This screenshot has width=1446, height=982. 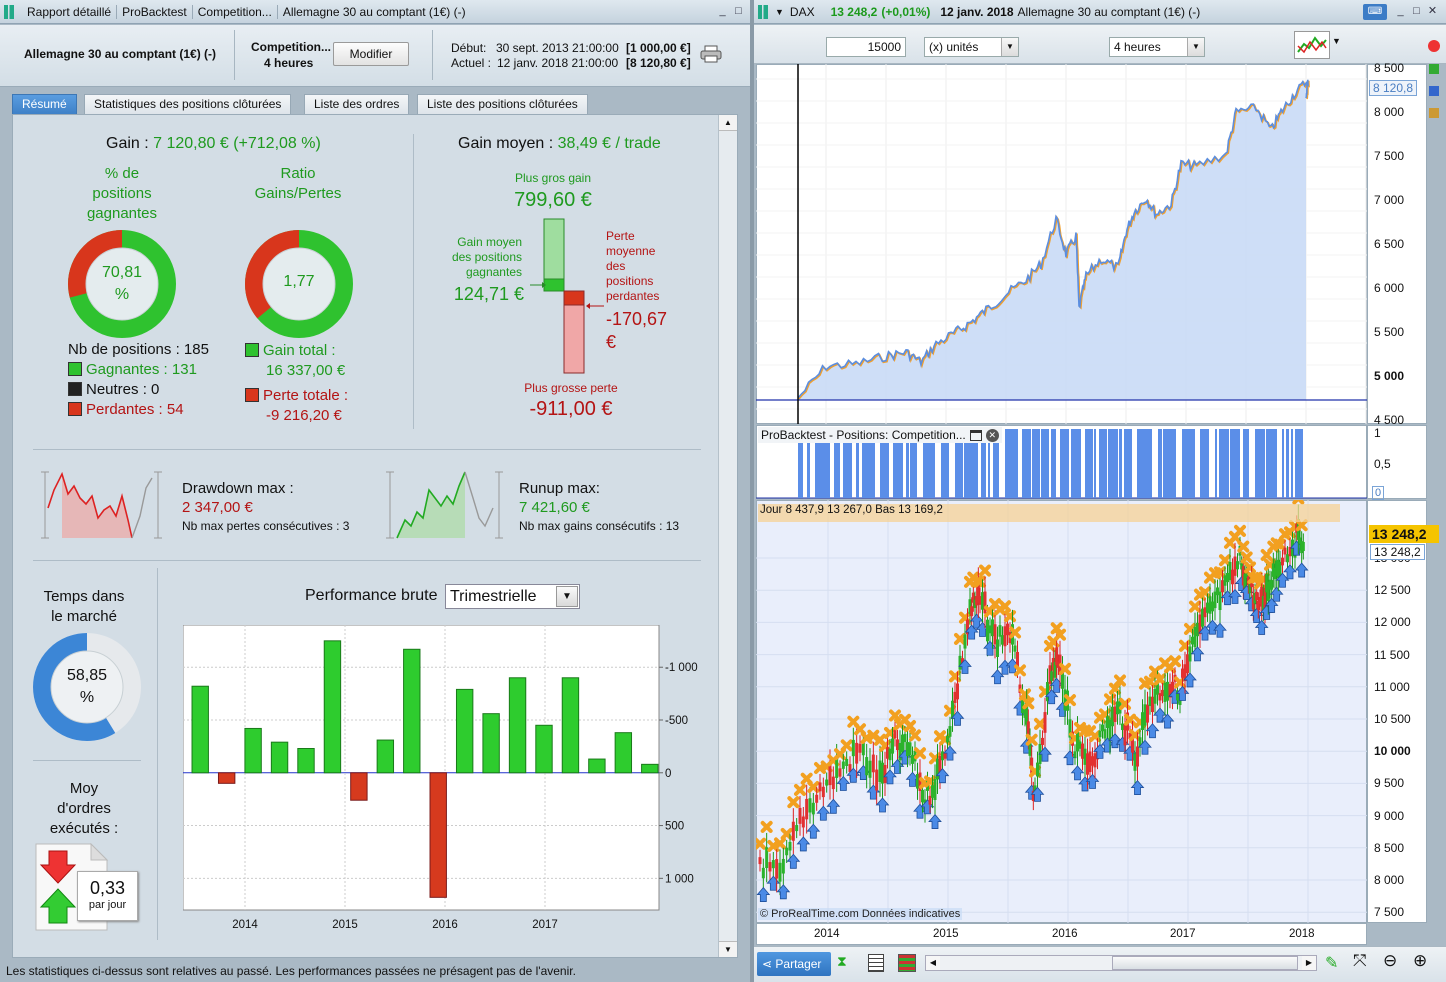 What do you see at coordinates (1434, 81) in the screenshot?
I see `side-tools` at bounding box center [1434, 81].